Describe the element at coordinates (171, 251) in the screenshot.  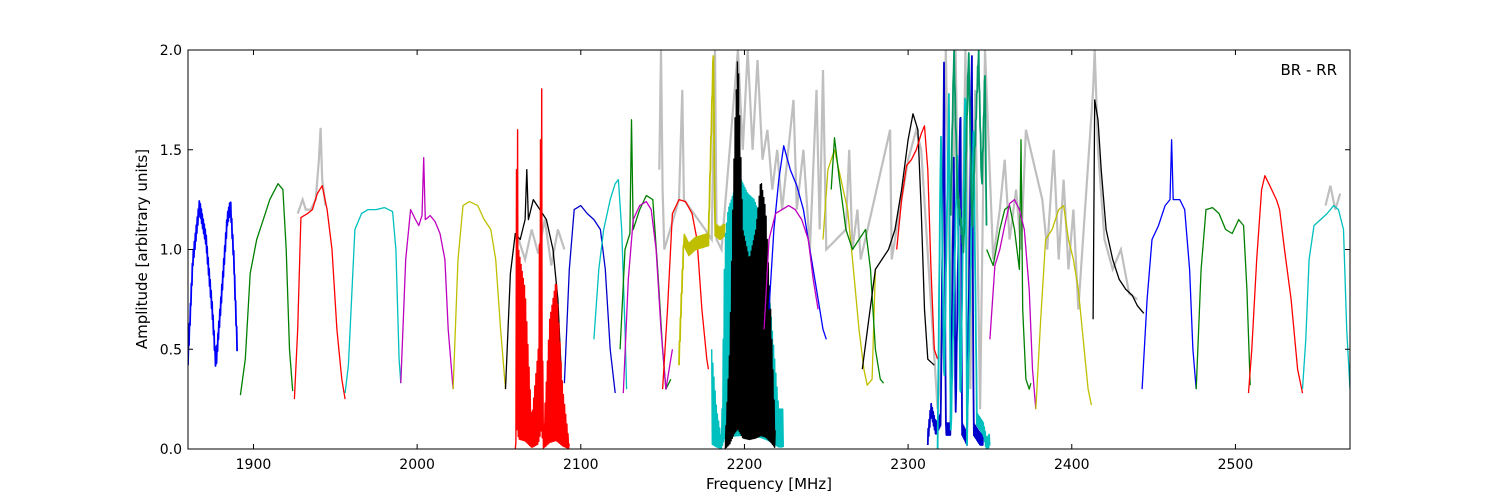
I see `y-tick-label: 1.0` at that location.